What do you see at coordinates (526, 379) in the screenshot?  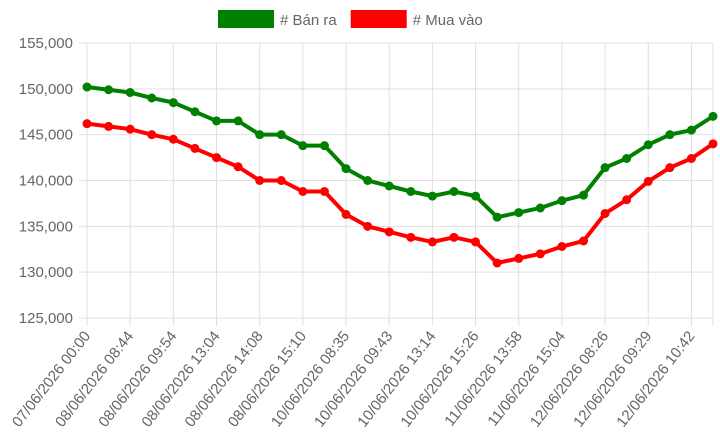 I see `x-tick-label: 11/06/2026 15:04` at bounding box center [526, 379].